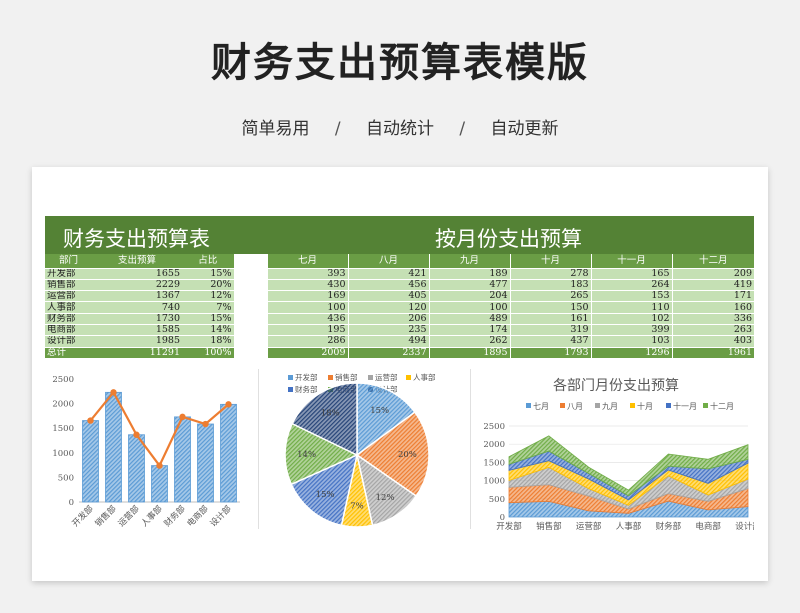 This screenshot has width=800, height=613. What do you see at coordinates (722, 406) in the screenshot?
I see `legend-label: 十二月` at bounding box center [722, 406].